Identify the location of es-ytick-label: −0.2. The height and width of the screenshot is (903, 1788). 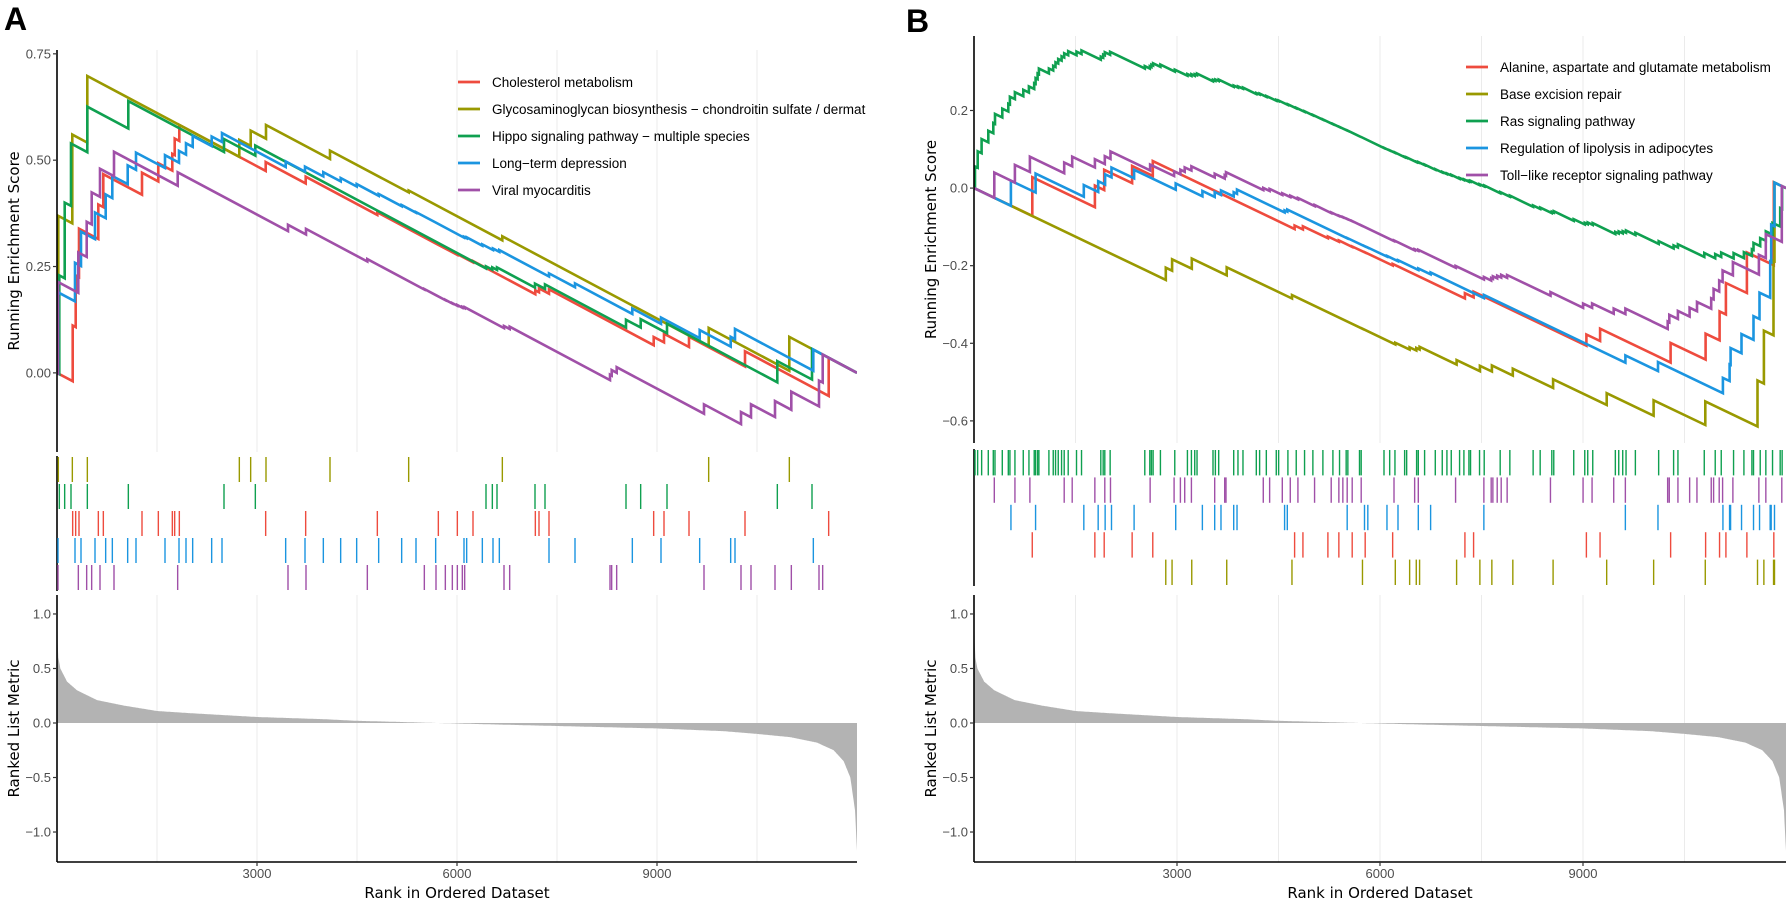
(955, 265).